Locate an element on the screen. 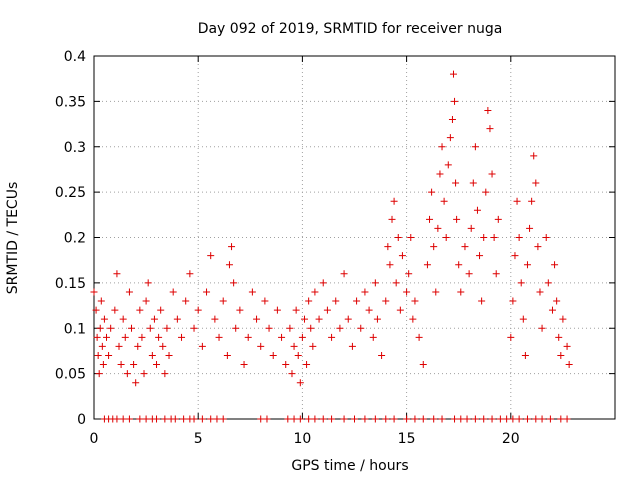 This screenshot has height=480, width=640. y-tick-label: 0.1 is located at coordinates (75, 329).